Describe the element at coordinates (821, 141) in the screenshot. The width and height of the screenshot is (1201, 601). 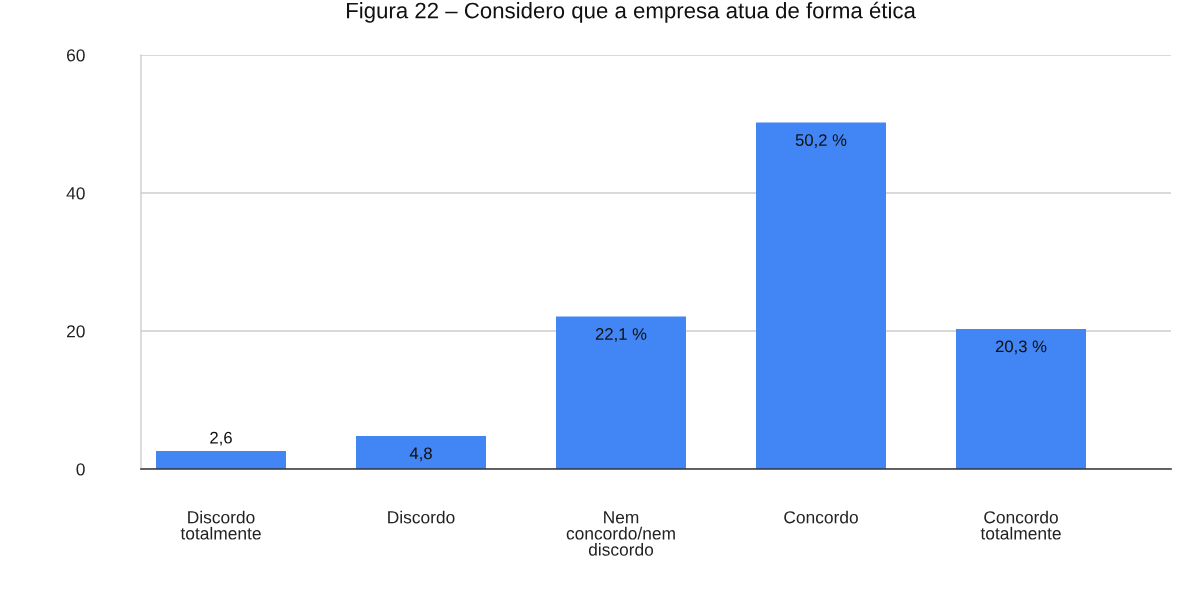
I see `data-label: 50,2 %` at that location.